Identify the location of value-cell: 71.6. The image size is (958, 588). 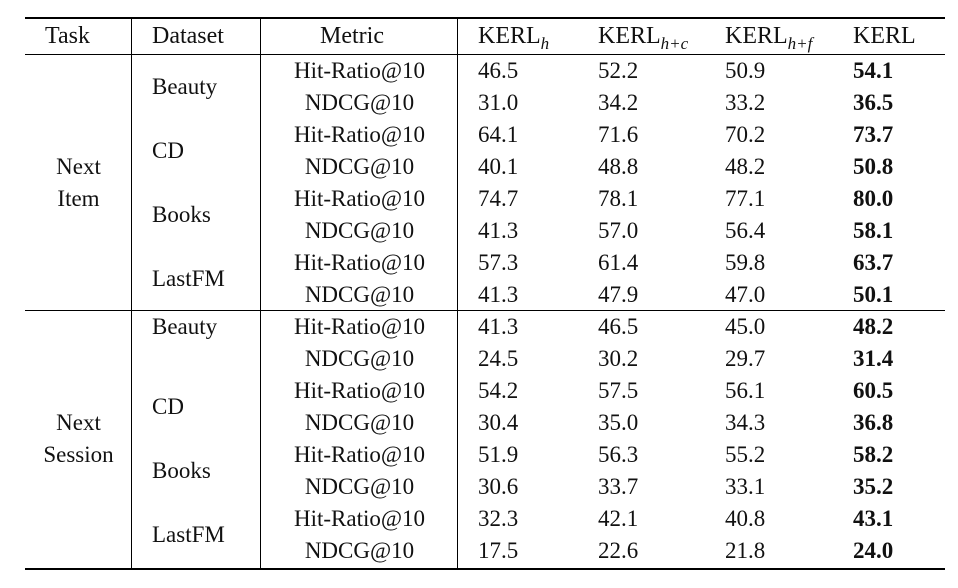
(618, 134).